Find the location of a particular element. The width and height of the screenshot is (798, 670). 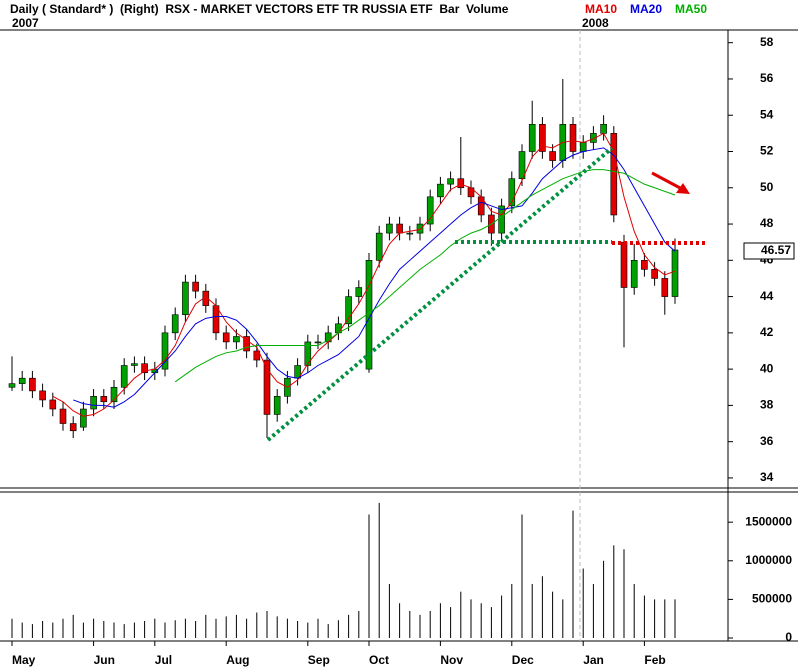

y-tick-label: 0 is located at coordinates (788, 637).